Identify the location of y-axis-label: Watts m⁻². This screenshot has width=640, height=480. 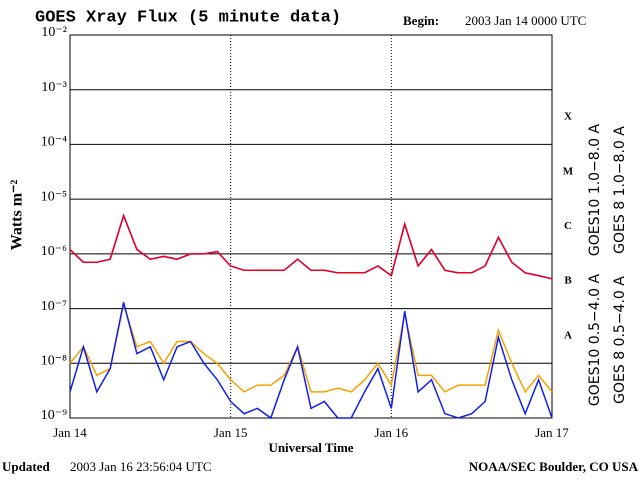
(17, 215).